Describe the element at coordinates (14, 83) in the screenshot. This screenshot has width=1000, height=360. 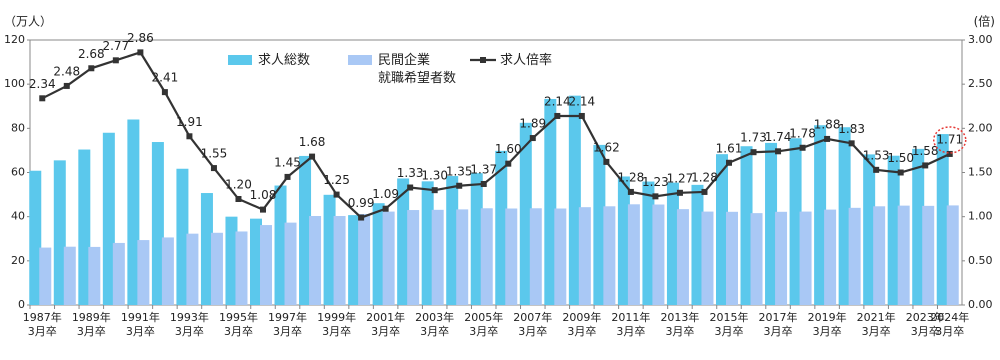
I see `y-tick-label: 100` at that location.